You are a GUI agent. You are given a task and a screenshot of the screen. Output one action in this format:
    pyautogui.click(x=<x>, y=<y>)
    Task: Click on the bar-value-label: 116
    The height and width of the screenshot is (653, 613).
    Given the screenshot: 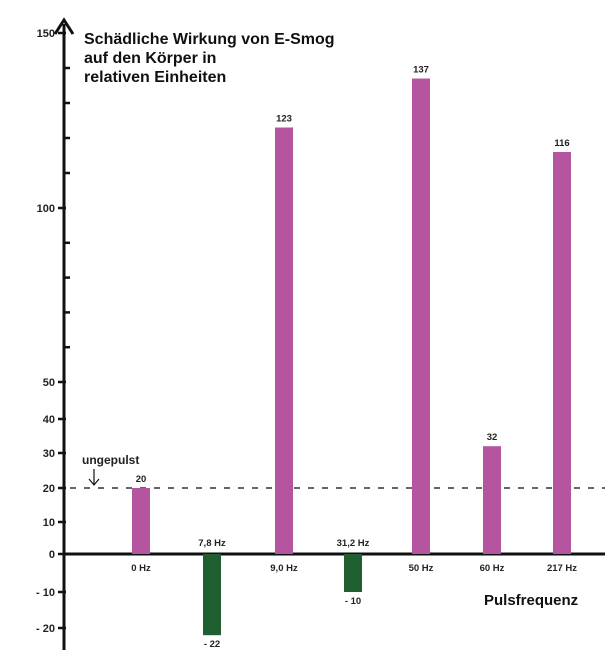 What is the action you would take?
    pyautogui.click(x=561, y=143)
    